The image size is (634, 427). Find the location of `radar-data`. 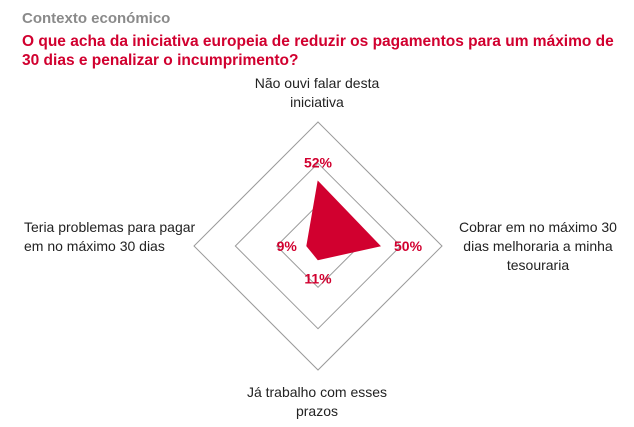

radar-data is located at coordinates (343, 220).